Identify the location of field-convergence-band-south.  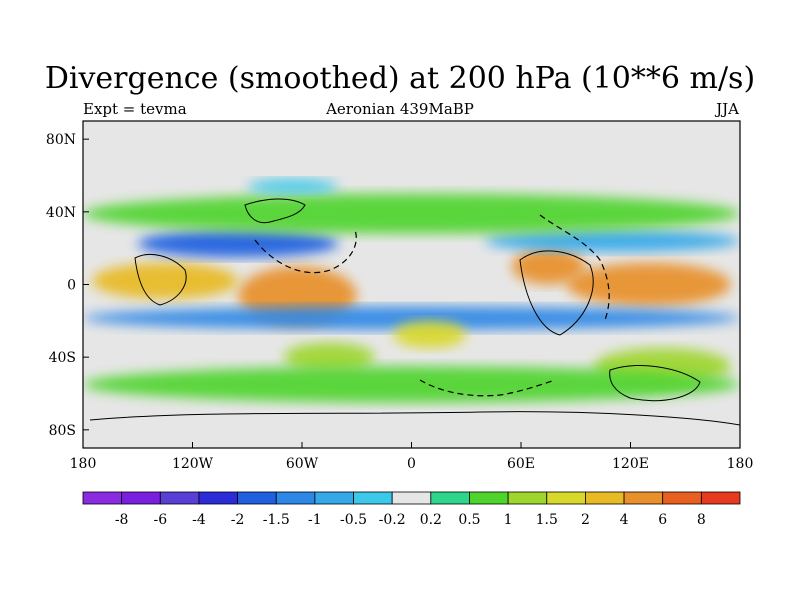
(411, 318).